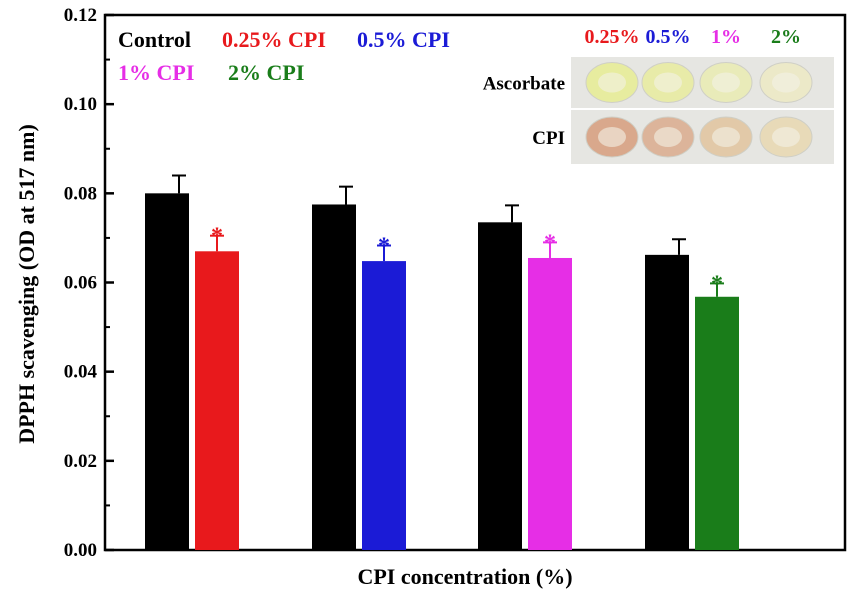 Image resolution: width=855 pixels, height=599 pixels. What do you see at coordinates (154, 39) in the screenshot?
I see `legend-entry: Control` at bounding box center [154, 39].